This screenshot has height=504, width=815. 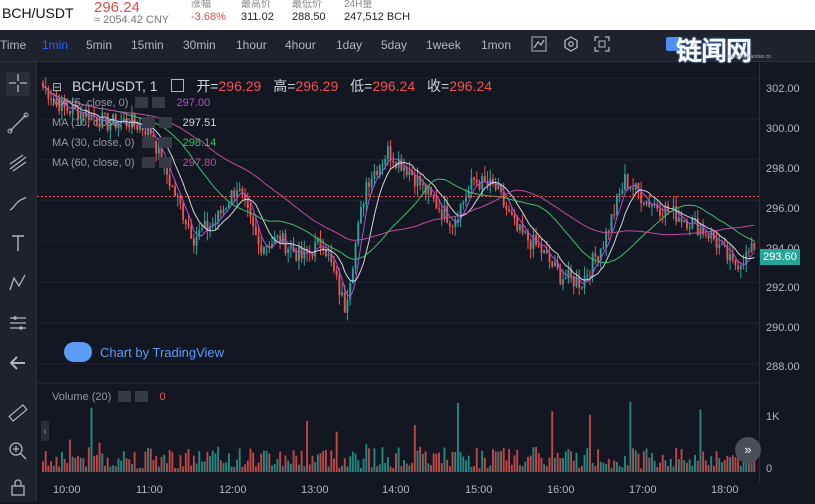 I want to click on symbol-settings-icon, so click(x=178, y=85).